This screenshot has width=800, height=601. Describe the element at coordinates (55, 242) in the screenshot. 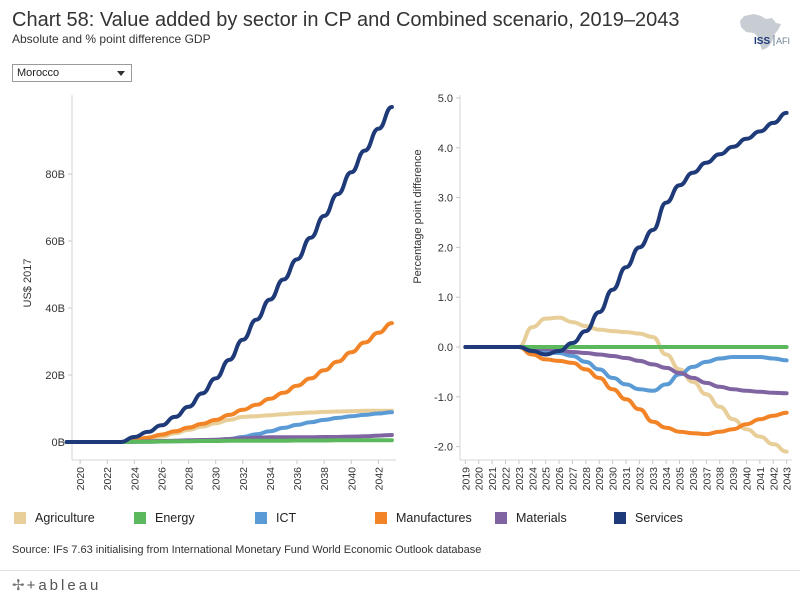

I see `left-ytick-label: 60B` at that location.